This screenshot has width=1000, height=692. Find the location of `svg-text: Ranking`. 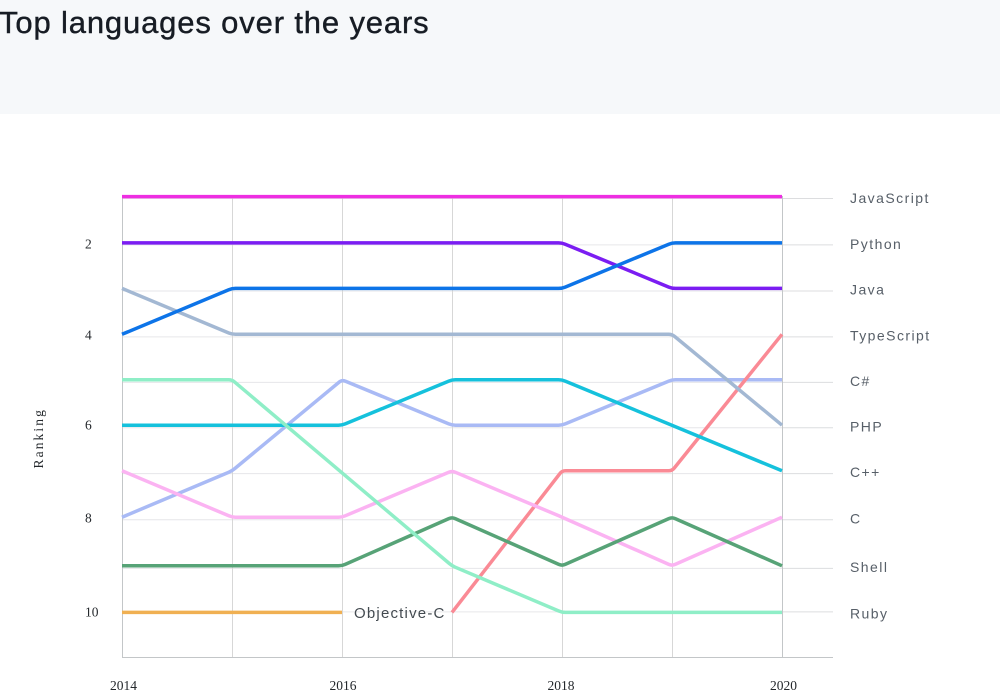

svg-text: Ranking is located at coordinates (38, 438).